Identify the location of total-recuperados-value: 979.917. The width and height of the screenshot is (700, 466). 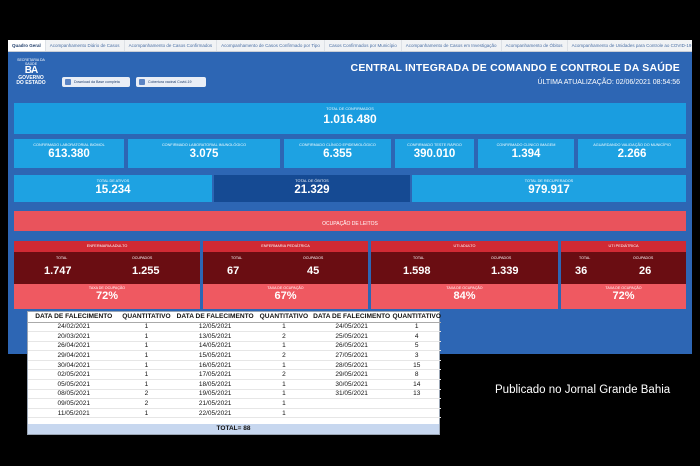
(549, 190).